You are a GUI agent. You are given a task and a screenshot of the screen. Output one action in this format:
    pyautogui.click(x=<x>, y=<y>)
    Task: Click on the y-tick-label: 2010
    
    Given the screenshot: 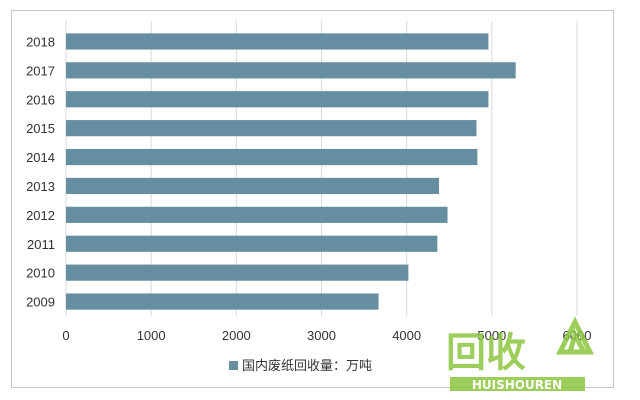 What is the action you would take?
    pyautogui.click(x=40, y=273)
    